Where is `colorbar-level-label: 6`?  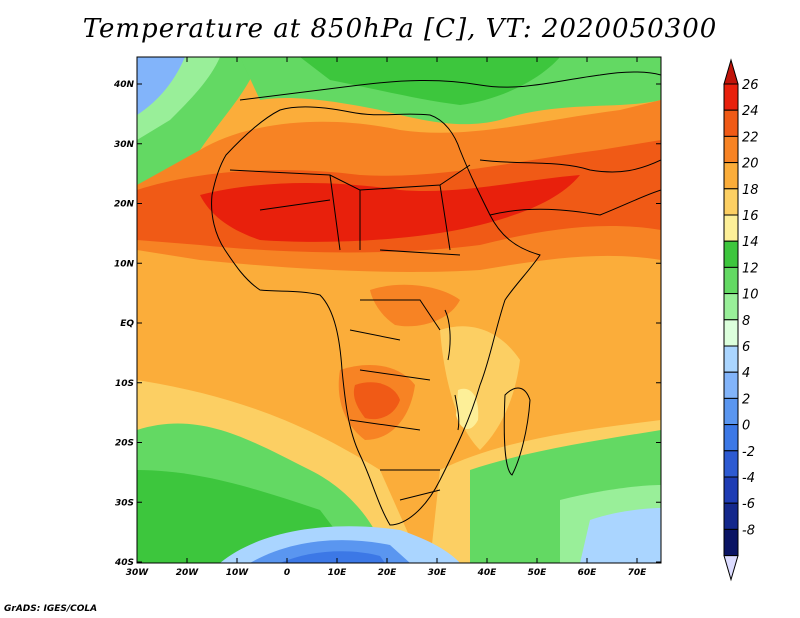
colorbar-level-label: 6 is located at coordinates (746, 347).